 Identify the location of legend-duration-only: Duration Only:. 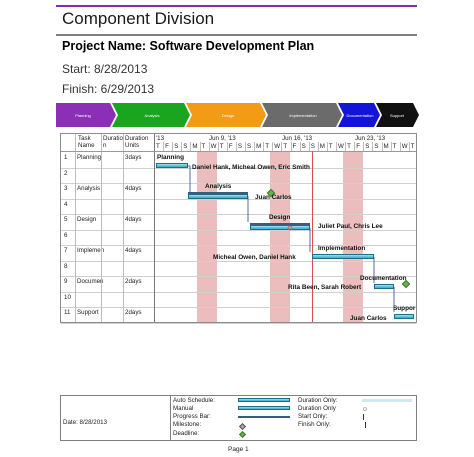
(318, 400).